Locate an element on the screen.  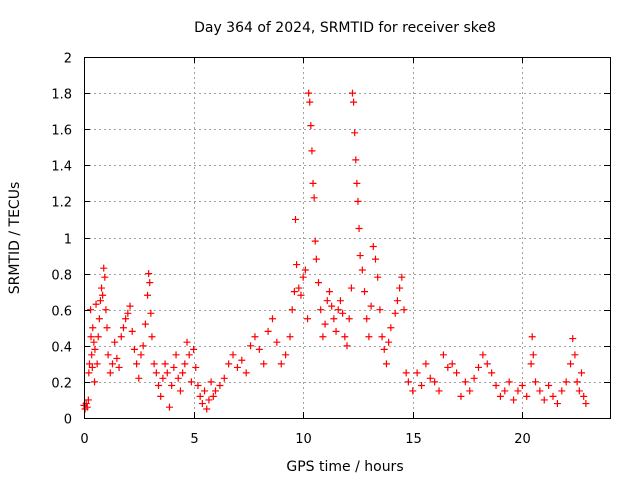
x-tick-label: 5 is located at coordinates (194, 439).